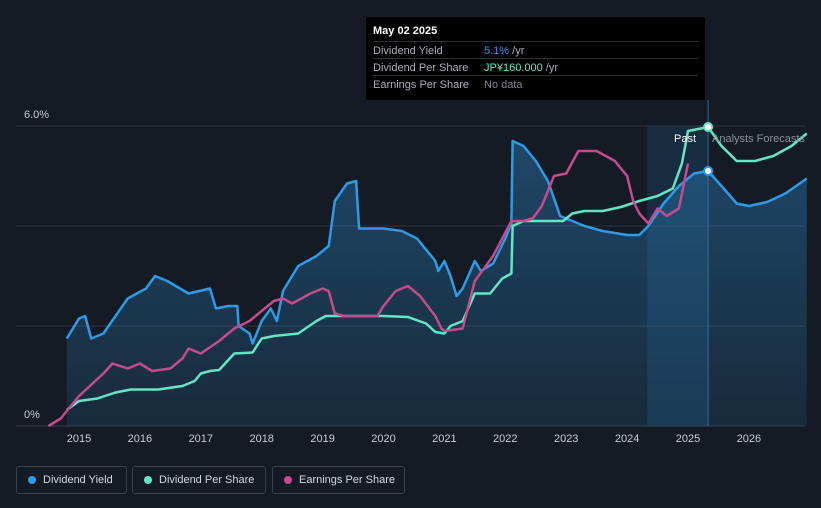  I want to click on legend-label: Dividend Per Share, so click(207, 480).